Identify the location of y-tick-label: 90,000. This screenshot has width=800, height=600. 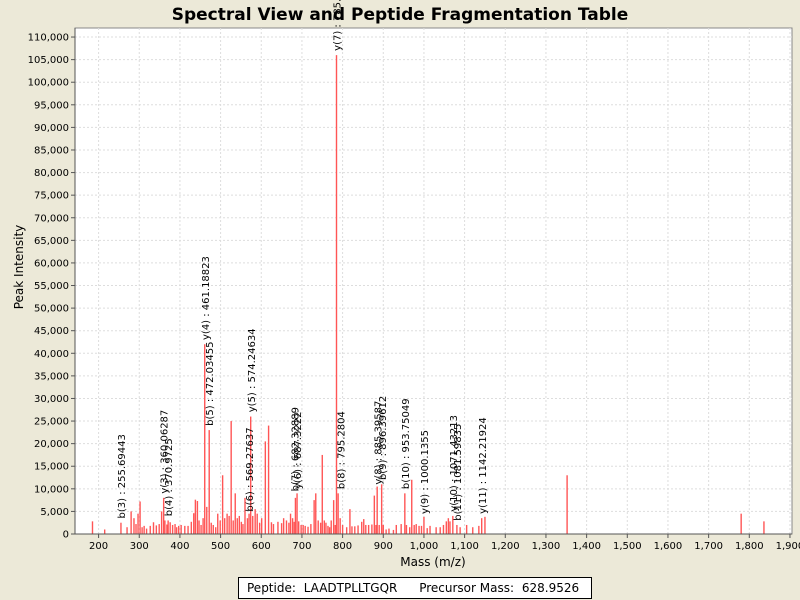
(51, 128).